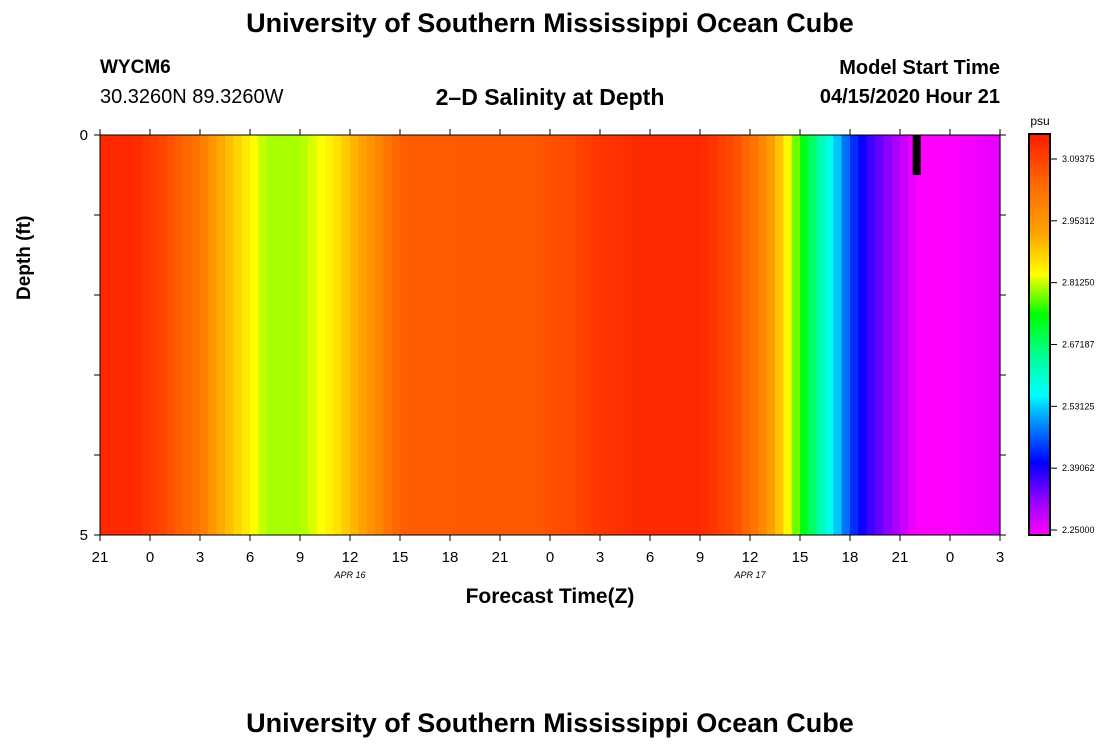 This screenshot has height=750, width=1100. I want to click on station-id: WYCM6, so click(135, 67).